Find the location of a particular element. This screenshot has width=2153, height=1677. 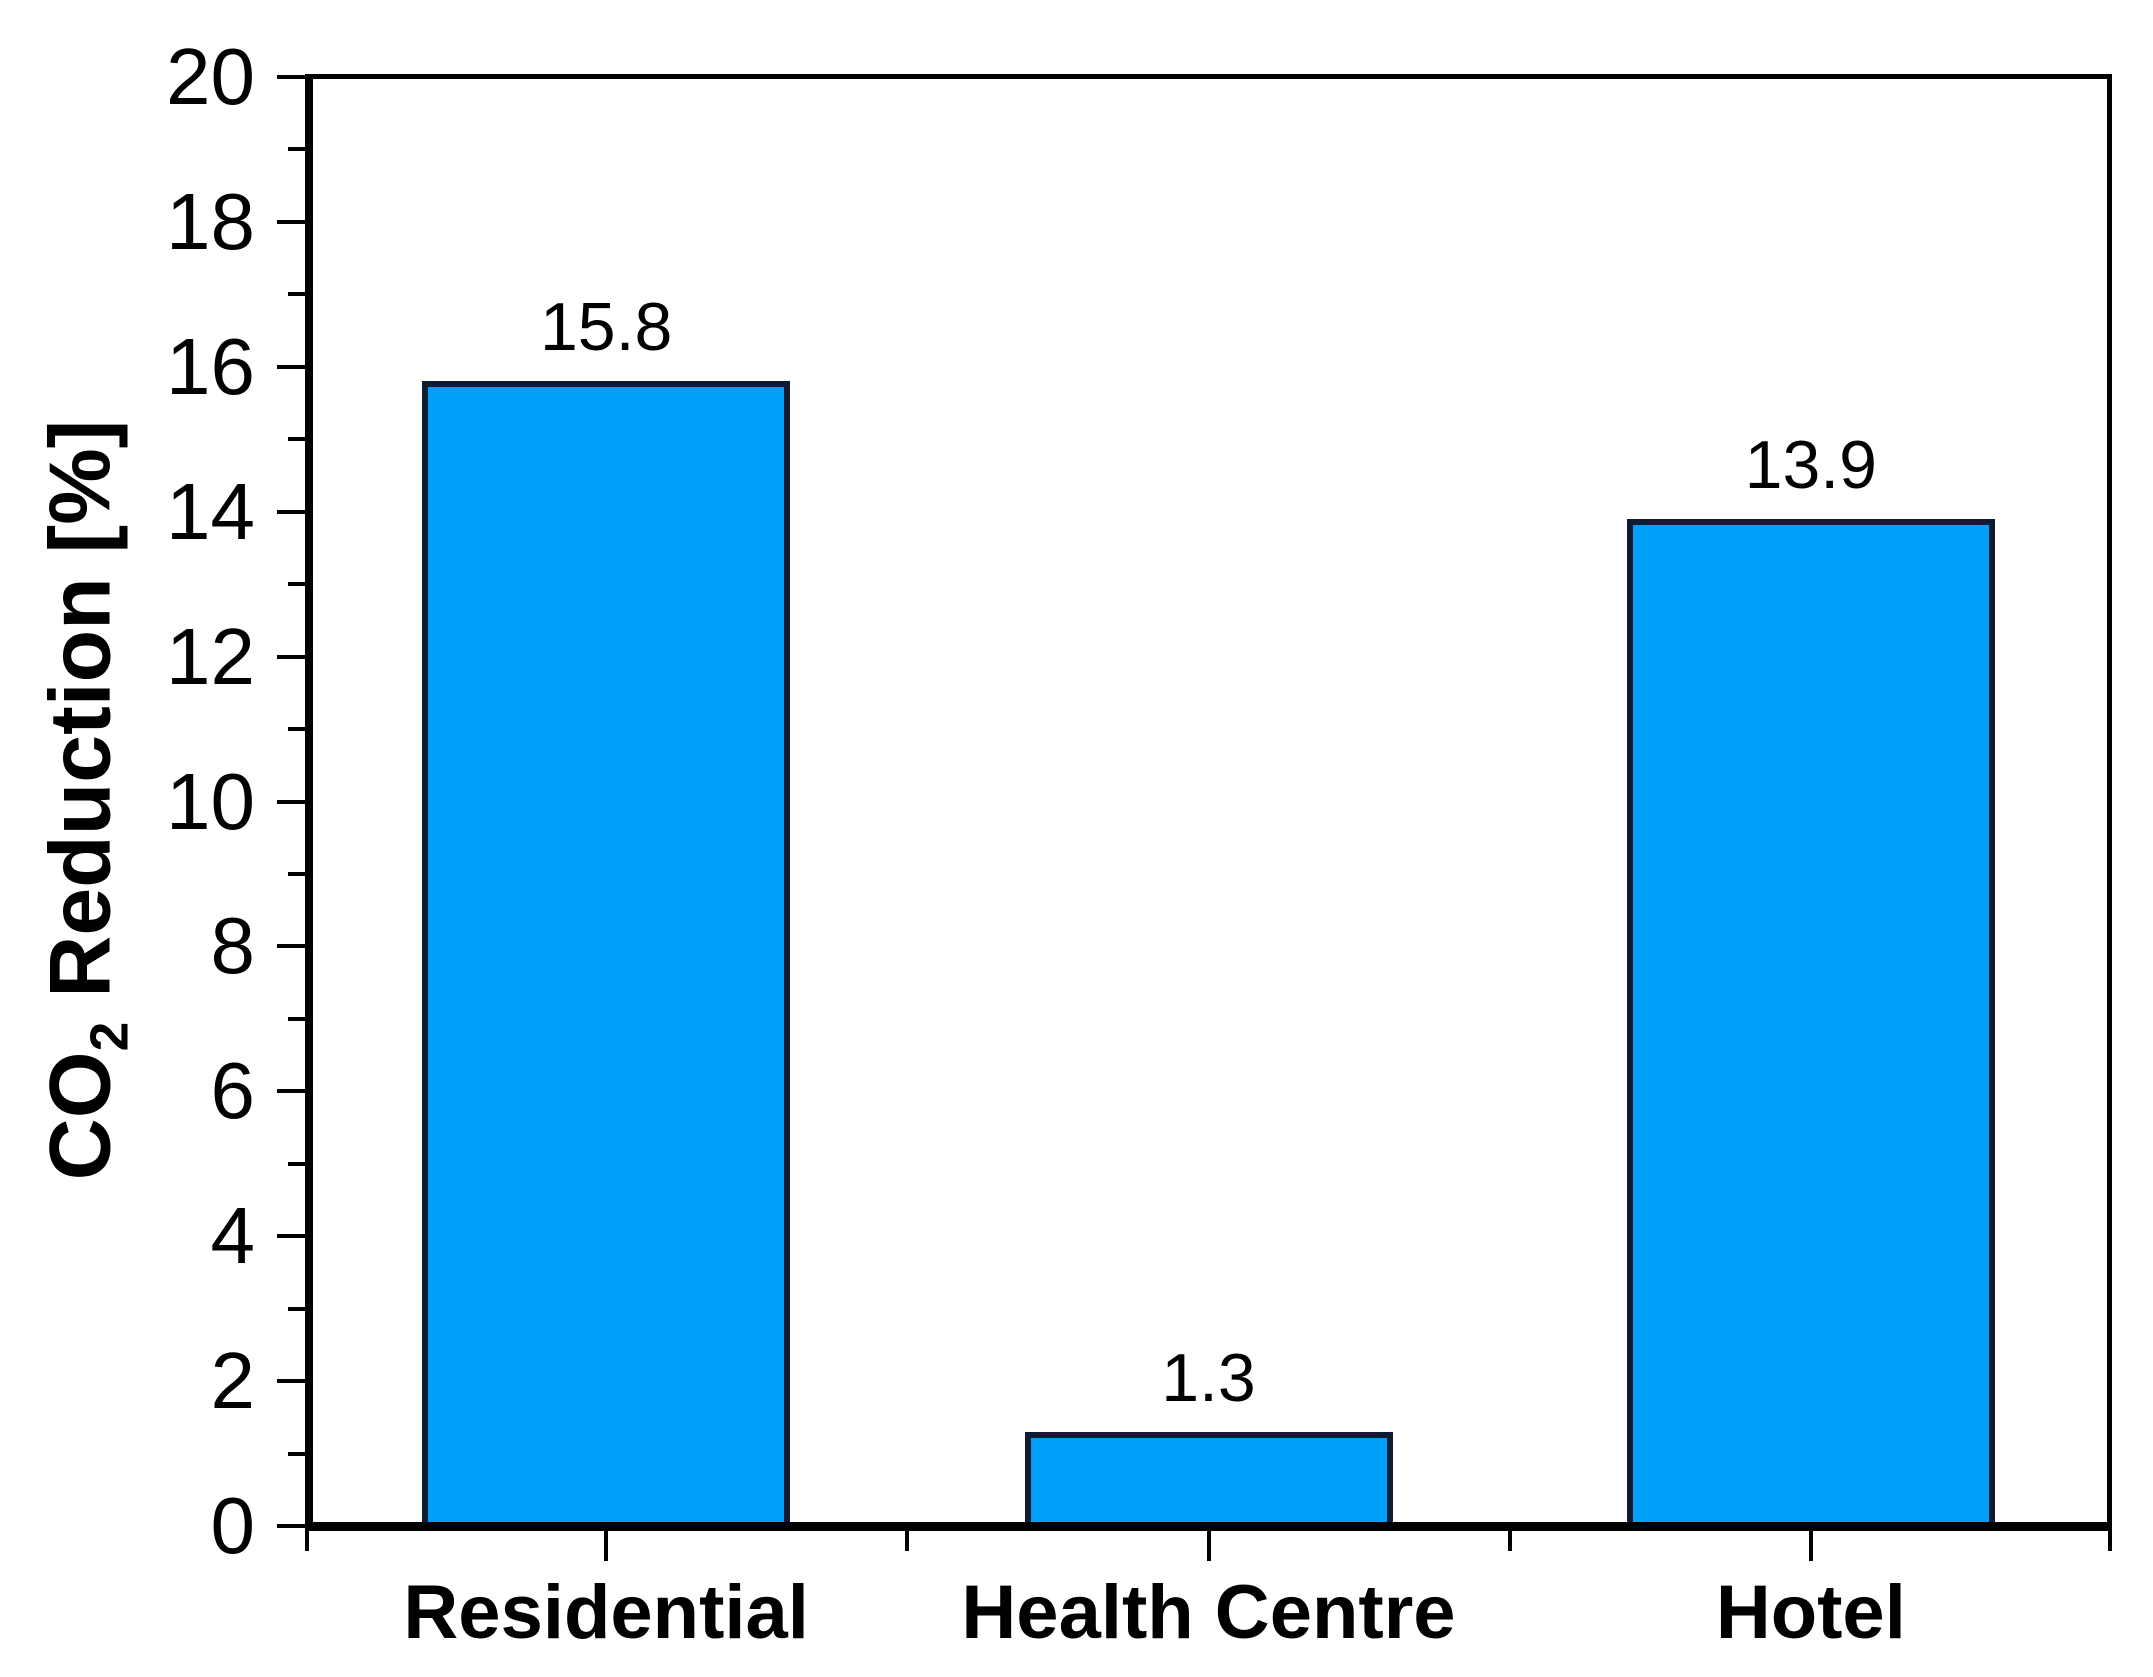

y-tick-label: 12 is located at coordinates (210, 656).